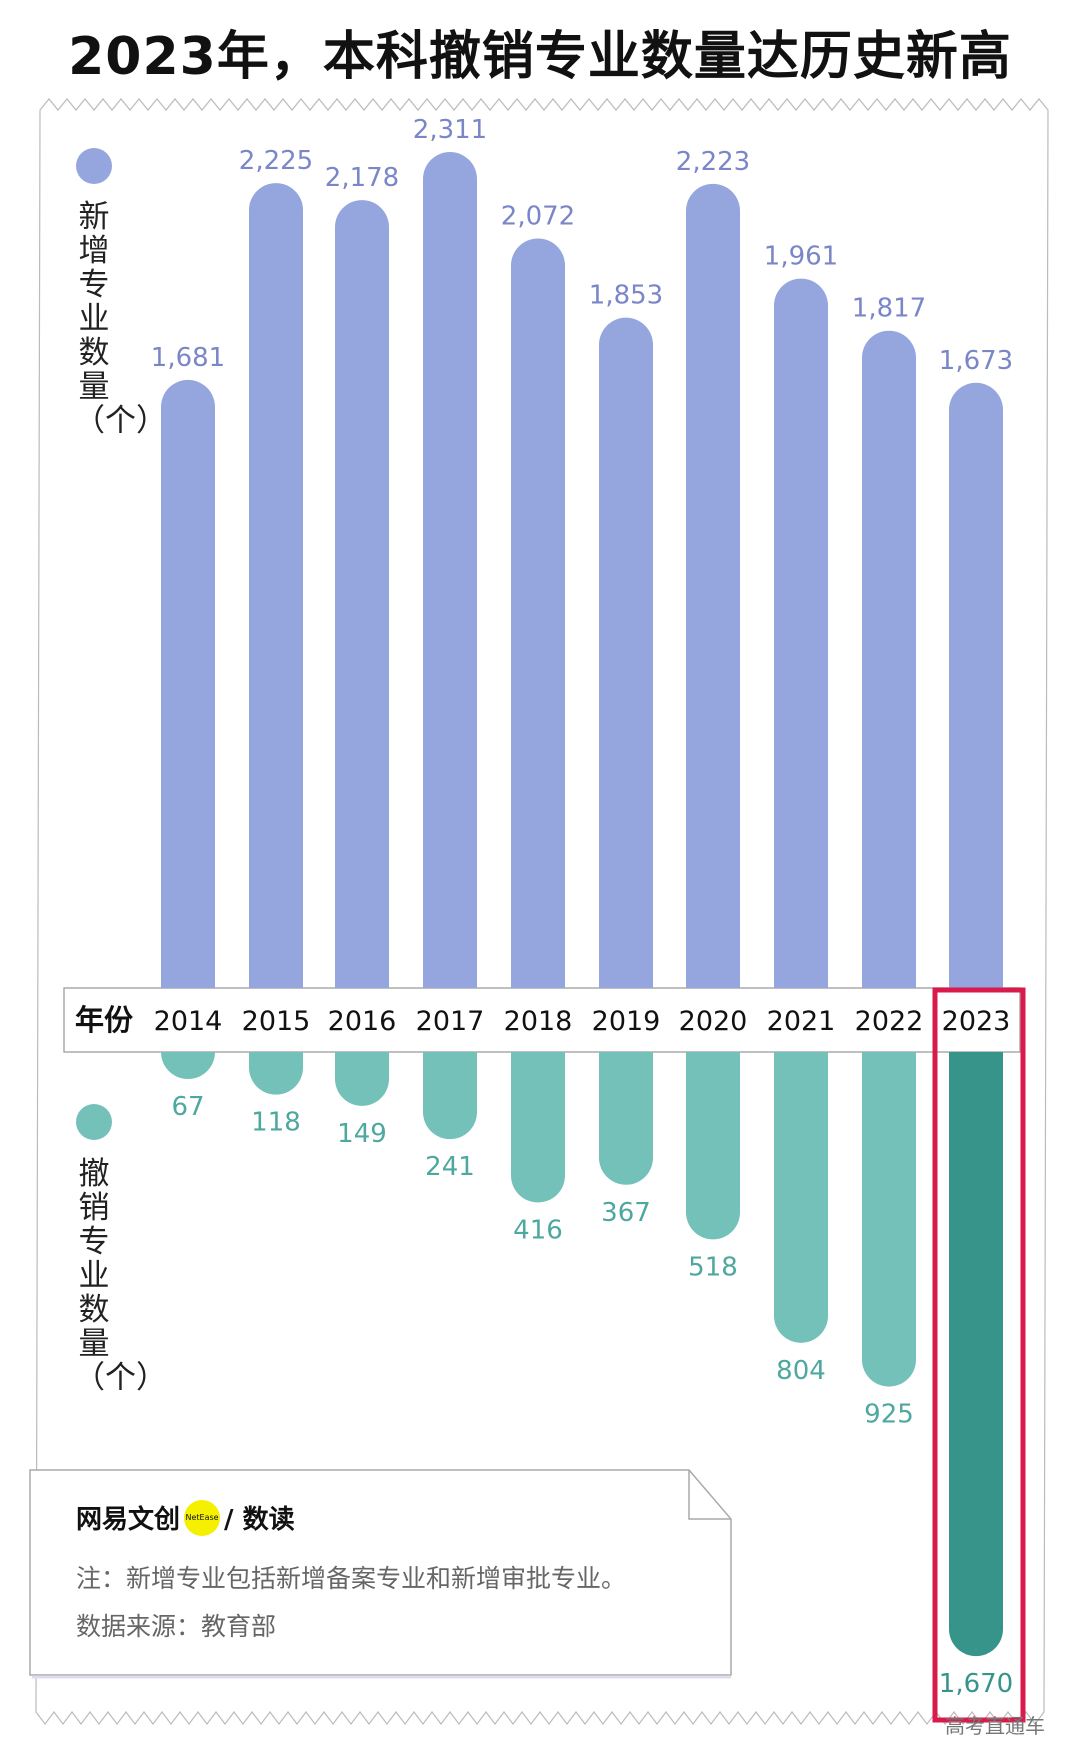 The height and width of the screenshot is (1756, 1080). Describe the element at coordinates (120, 1276) in the screenshot. I see `legend-removed-label: 撤销专业数量（个）` at that location.